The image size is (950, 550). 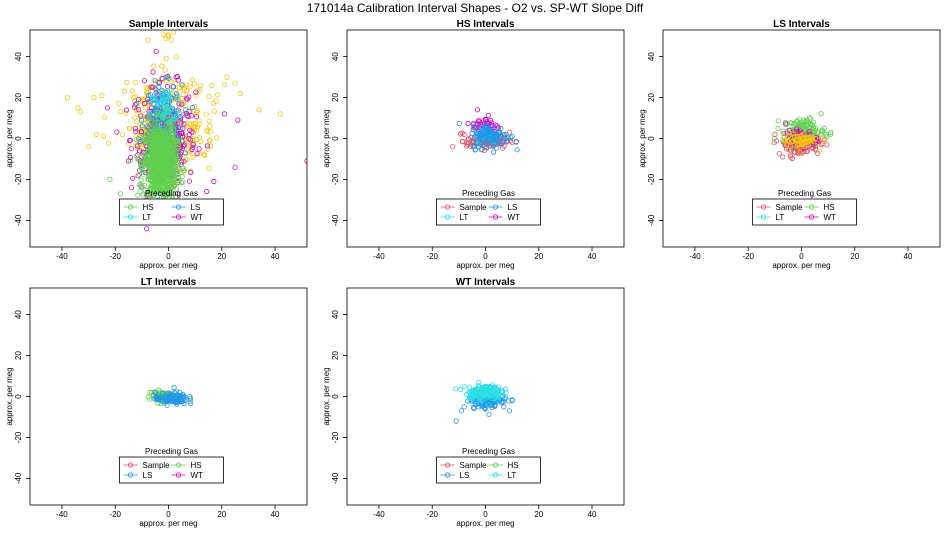 I want to click on x-tick-label: -40, so click(x=379, y=256).